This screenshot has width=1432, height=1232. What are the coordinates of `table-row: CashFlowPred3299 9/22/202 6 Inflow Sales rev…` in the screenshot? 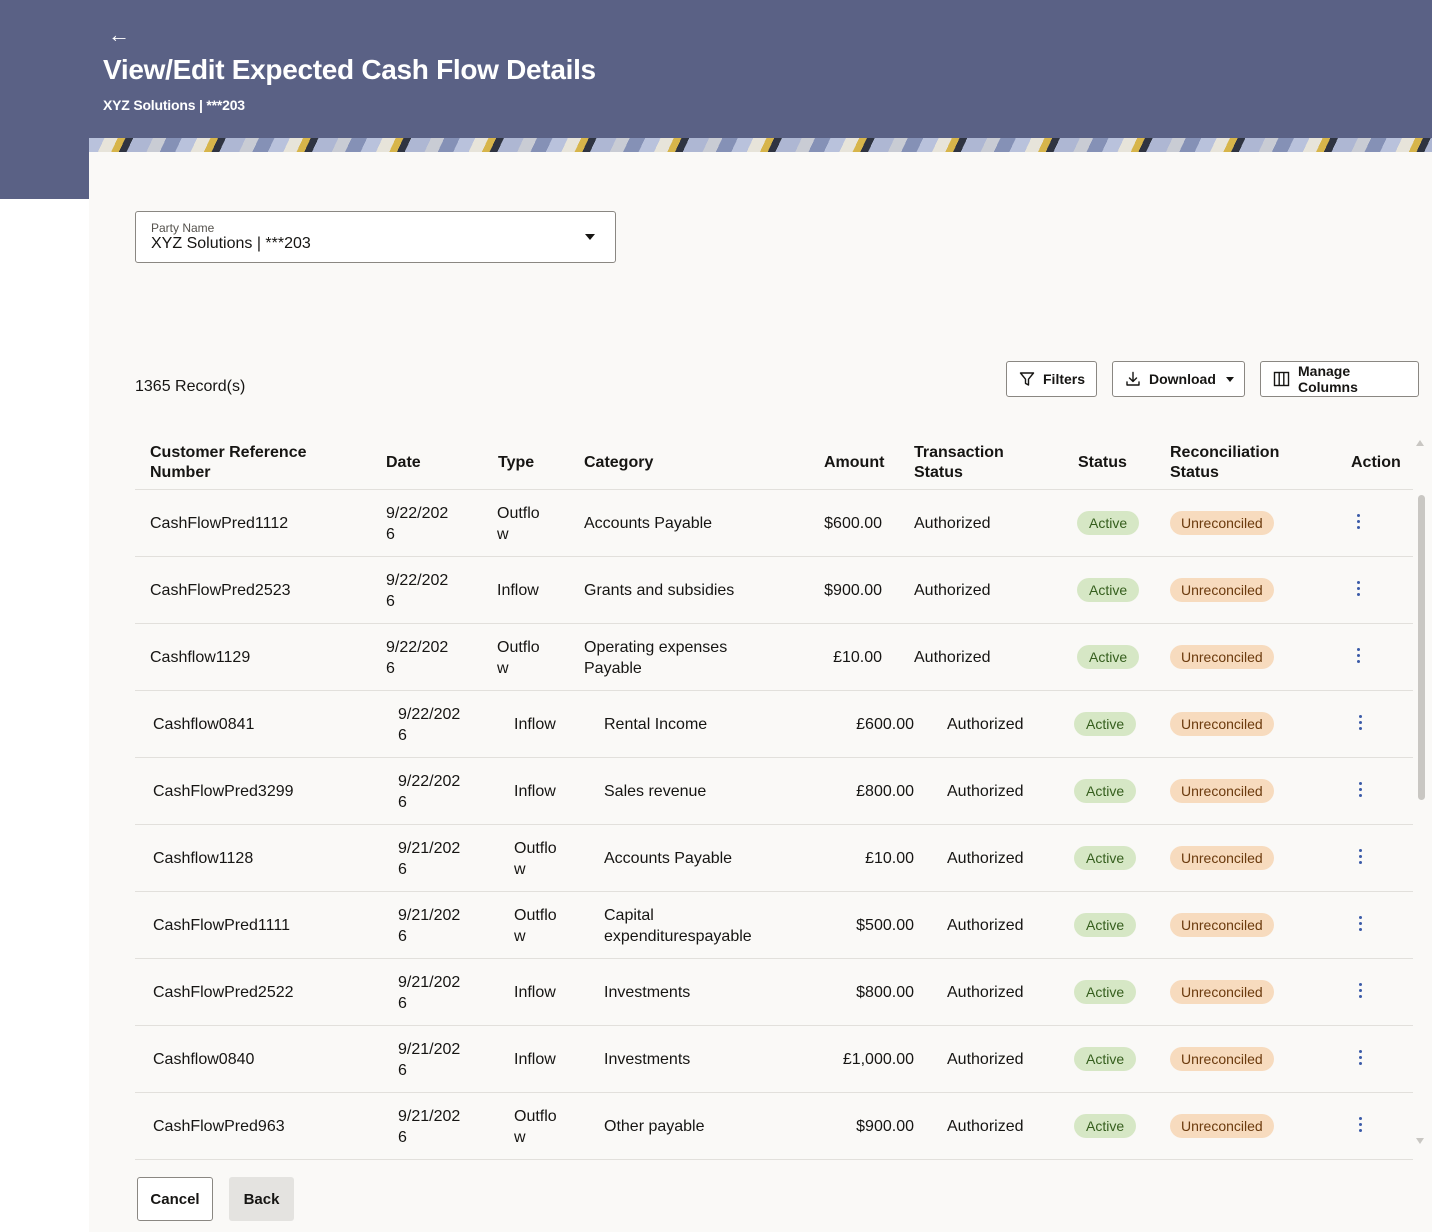 It's located at (774, 791).